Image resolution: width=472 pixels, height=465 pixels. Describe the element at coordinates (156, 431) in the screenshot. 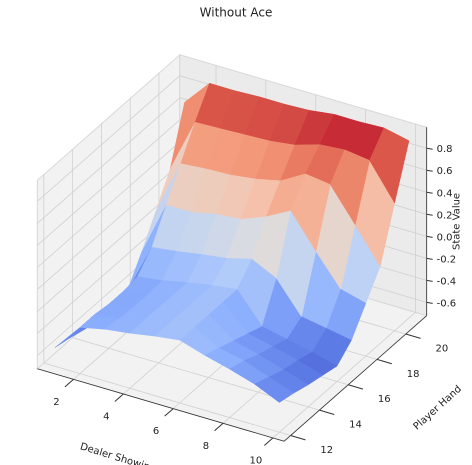

I see `x-tick-label: 6` at that location.